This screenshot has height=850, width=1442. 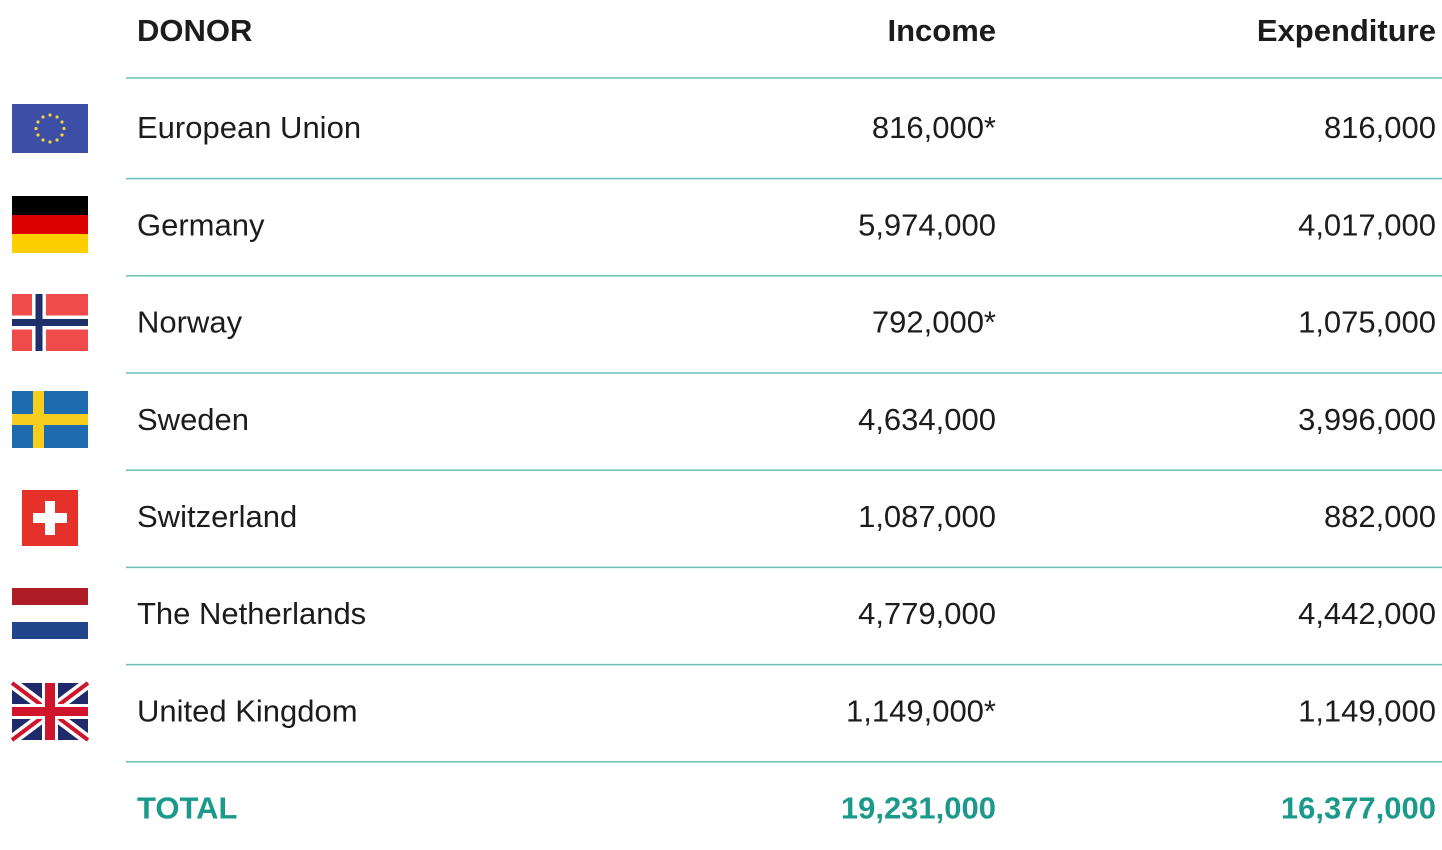 I want to click on flag-sweden, so click(x=50, y=419).